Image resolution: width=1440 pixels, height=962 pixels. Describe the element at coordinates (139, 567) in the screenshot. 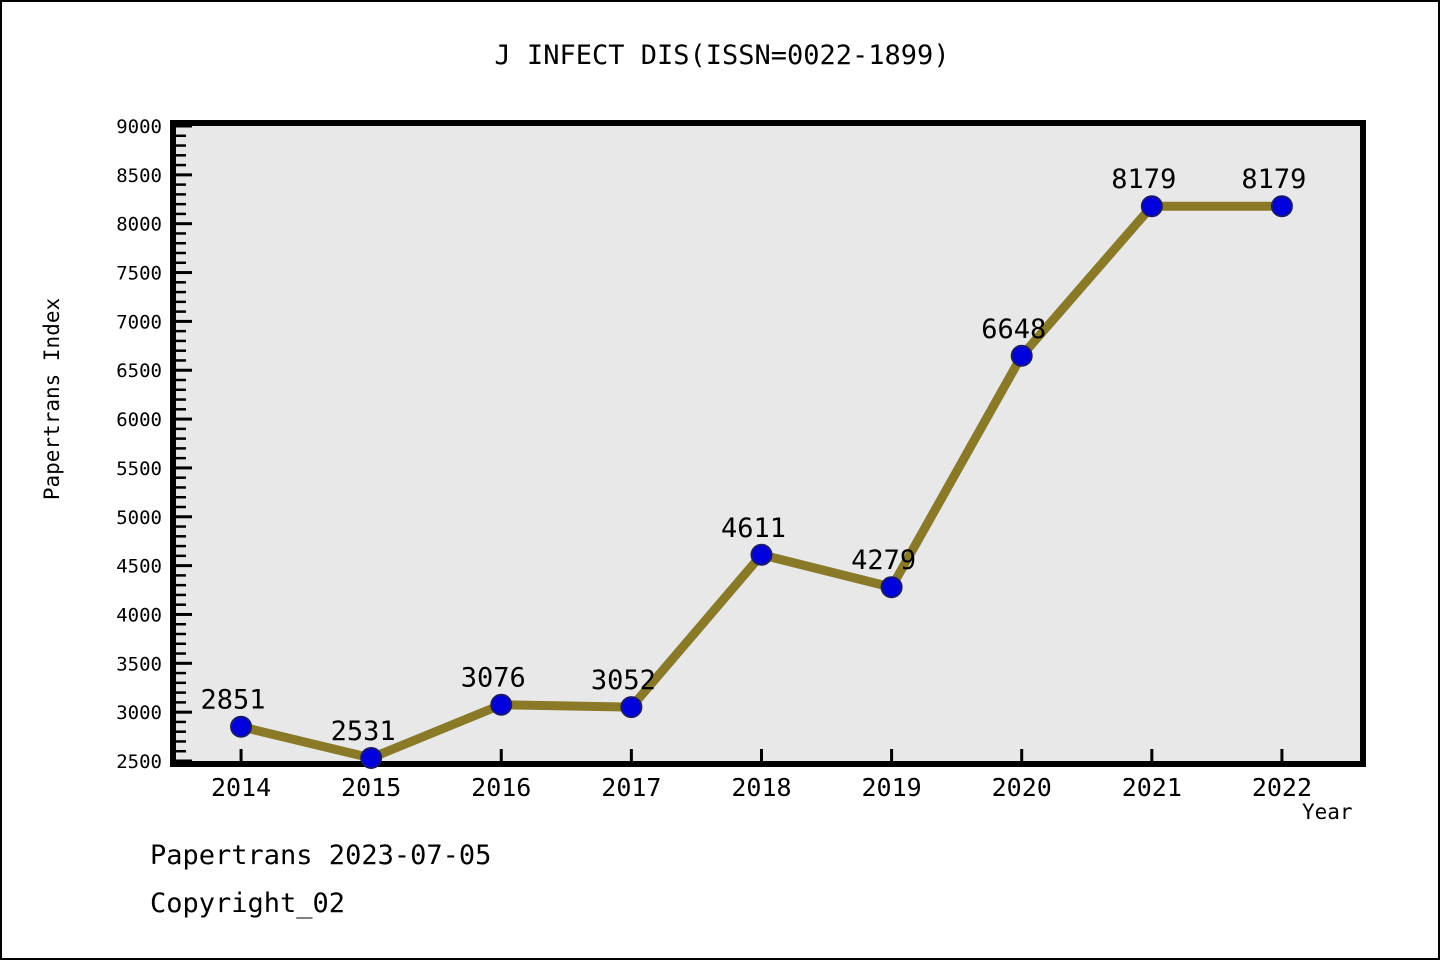

I see `y-tick-label: 4500` at that location.